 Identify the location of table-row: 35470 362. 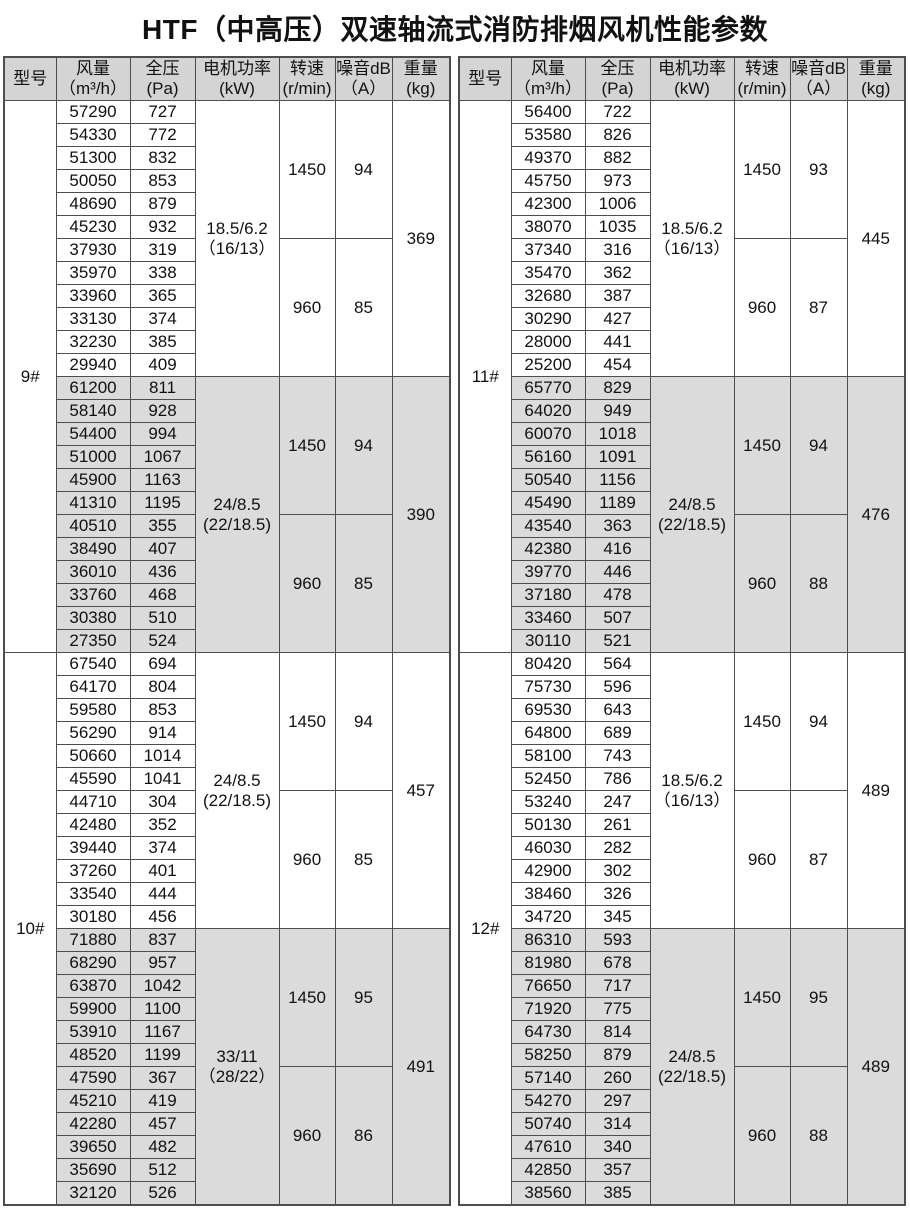
(682, 273).